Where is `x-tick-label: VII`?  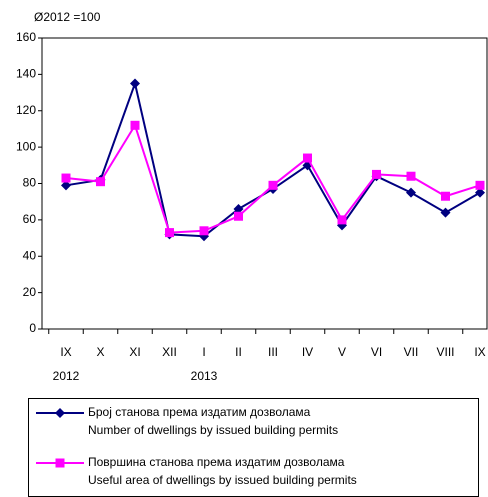
x-tick-label: VII is located at coordinates (411, 352).